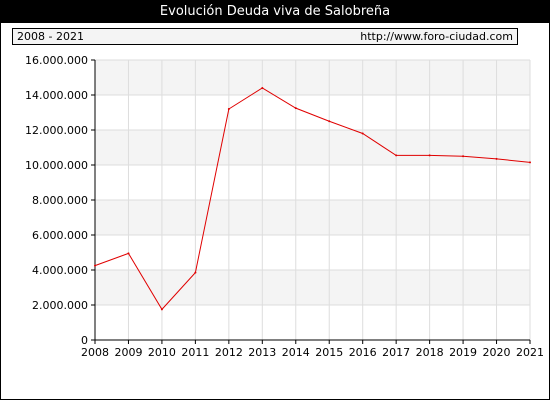  Describe the element at coordinates (229, 352) in the screenshot. I see `x-tick-label: 2012` at that location.